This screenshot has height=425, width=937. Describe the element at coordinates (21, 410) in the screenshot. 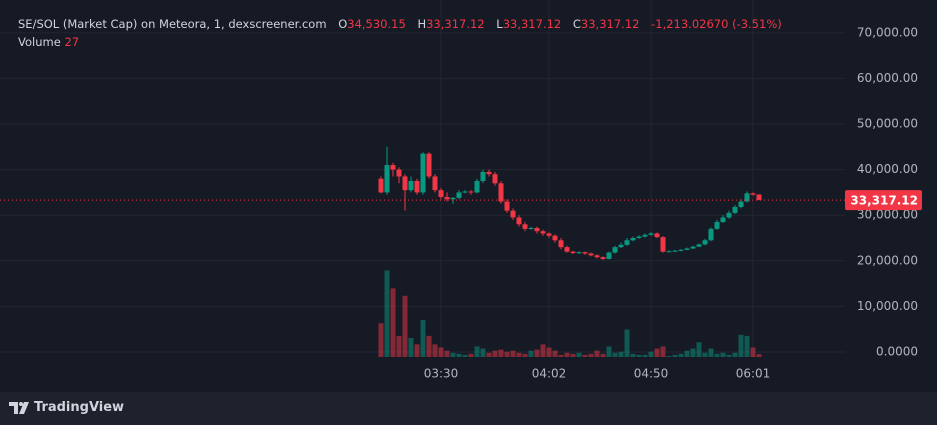

I see `brand-logo` at that location.